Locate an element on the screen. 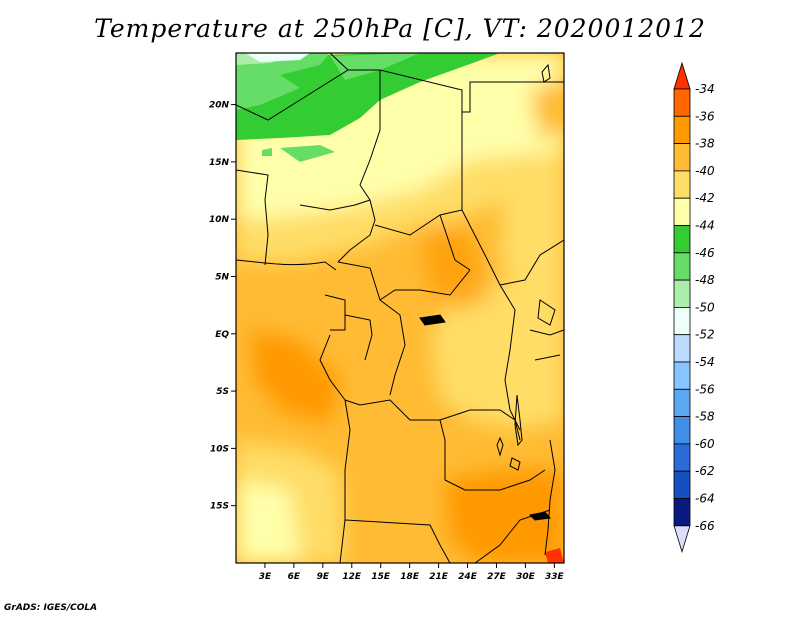 The height and width of the screenshot is (618, 800). lat-tick-label: 15S is located at coordinates (219, 507).